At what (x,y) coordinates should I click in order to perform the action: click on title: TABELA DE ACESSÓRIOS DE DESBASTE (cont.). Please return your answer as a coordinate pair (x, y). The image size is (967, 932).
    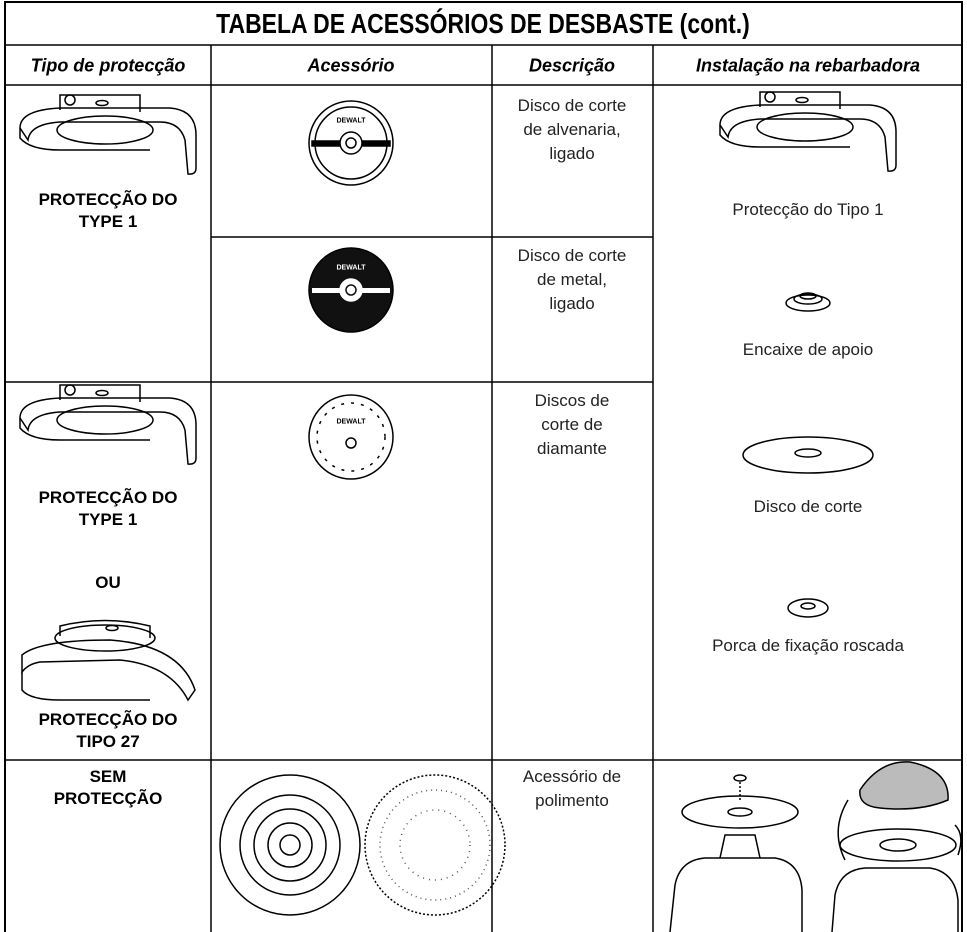
    Looking at the image, I should click on (483, 23).